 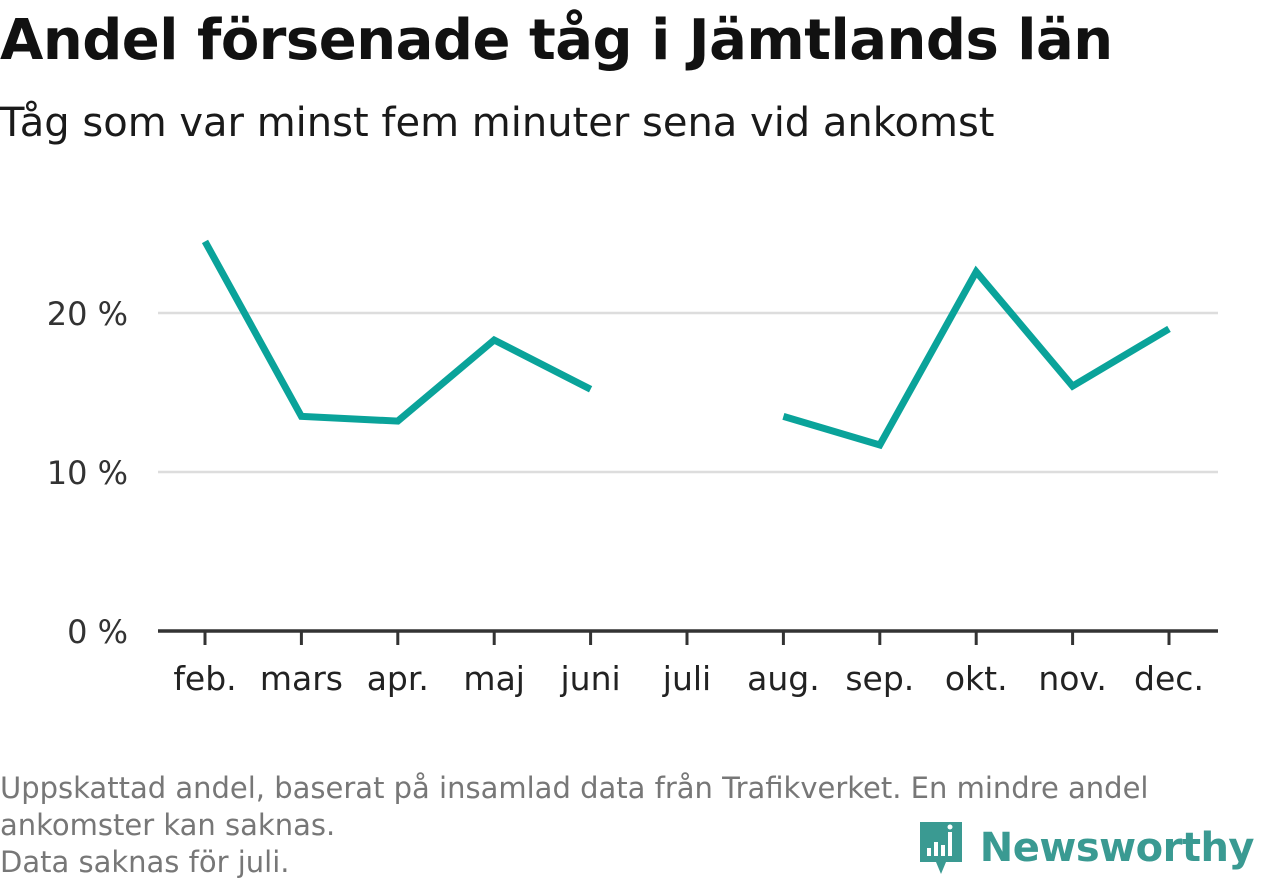 I want to click on brand-logo: Newsworthy, so click(x=1085, y=848).